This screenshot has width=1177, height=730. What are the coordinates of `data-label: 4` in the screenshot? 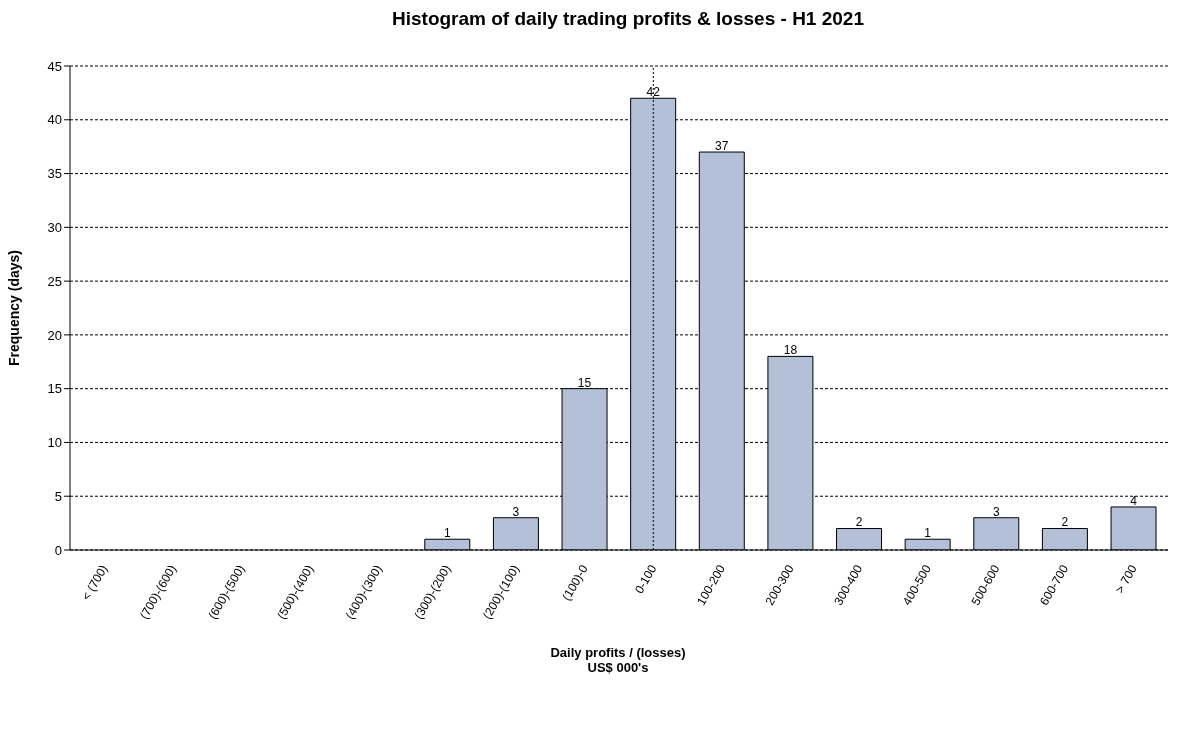 It's located at (1134, 500).